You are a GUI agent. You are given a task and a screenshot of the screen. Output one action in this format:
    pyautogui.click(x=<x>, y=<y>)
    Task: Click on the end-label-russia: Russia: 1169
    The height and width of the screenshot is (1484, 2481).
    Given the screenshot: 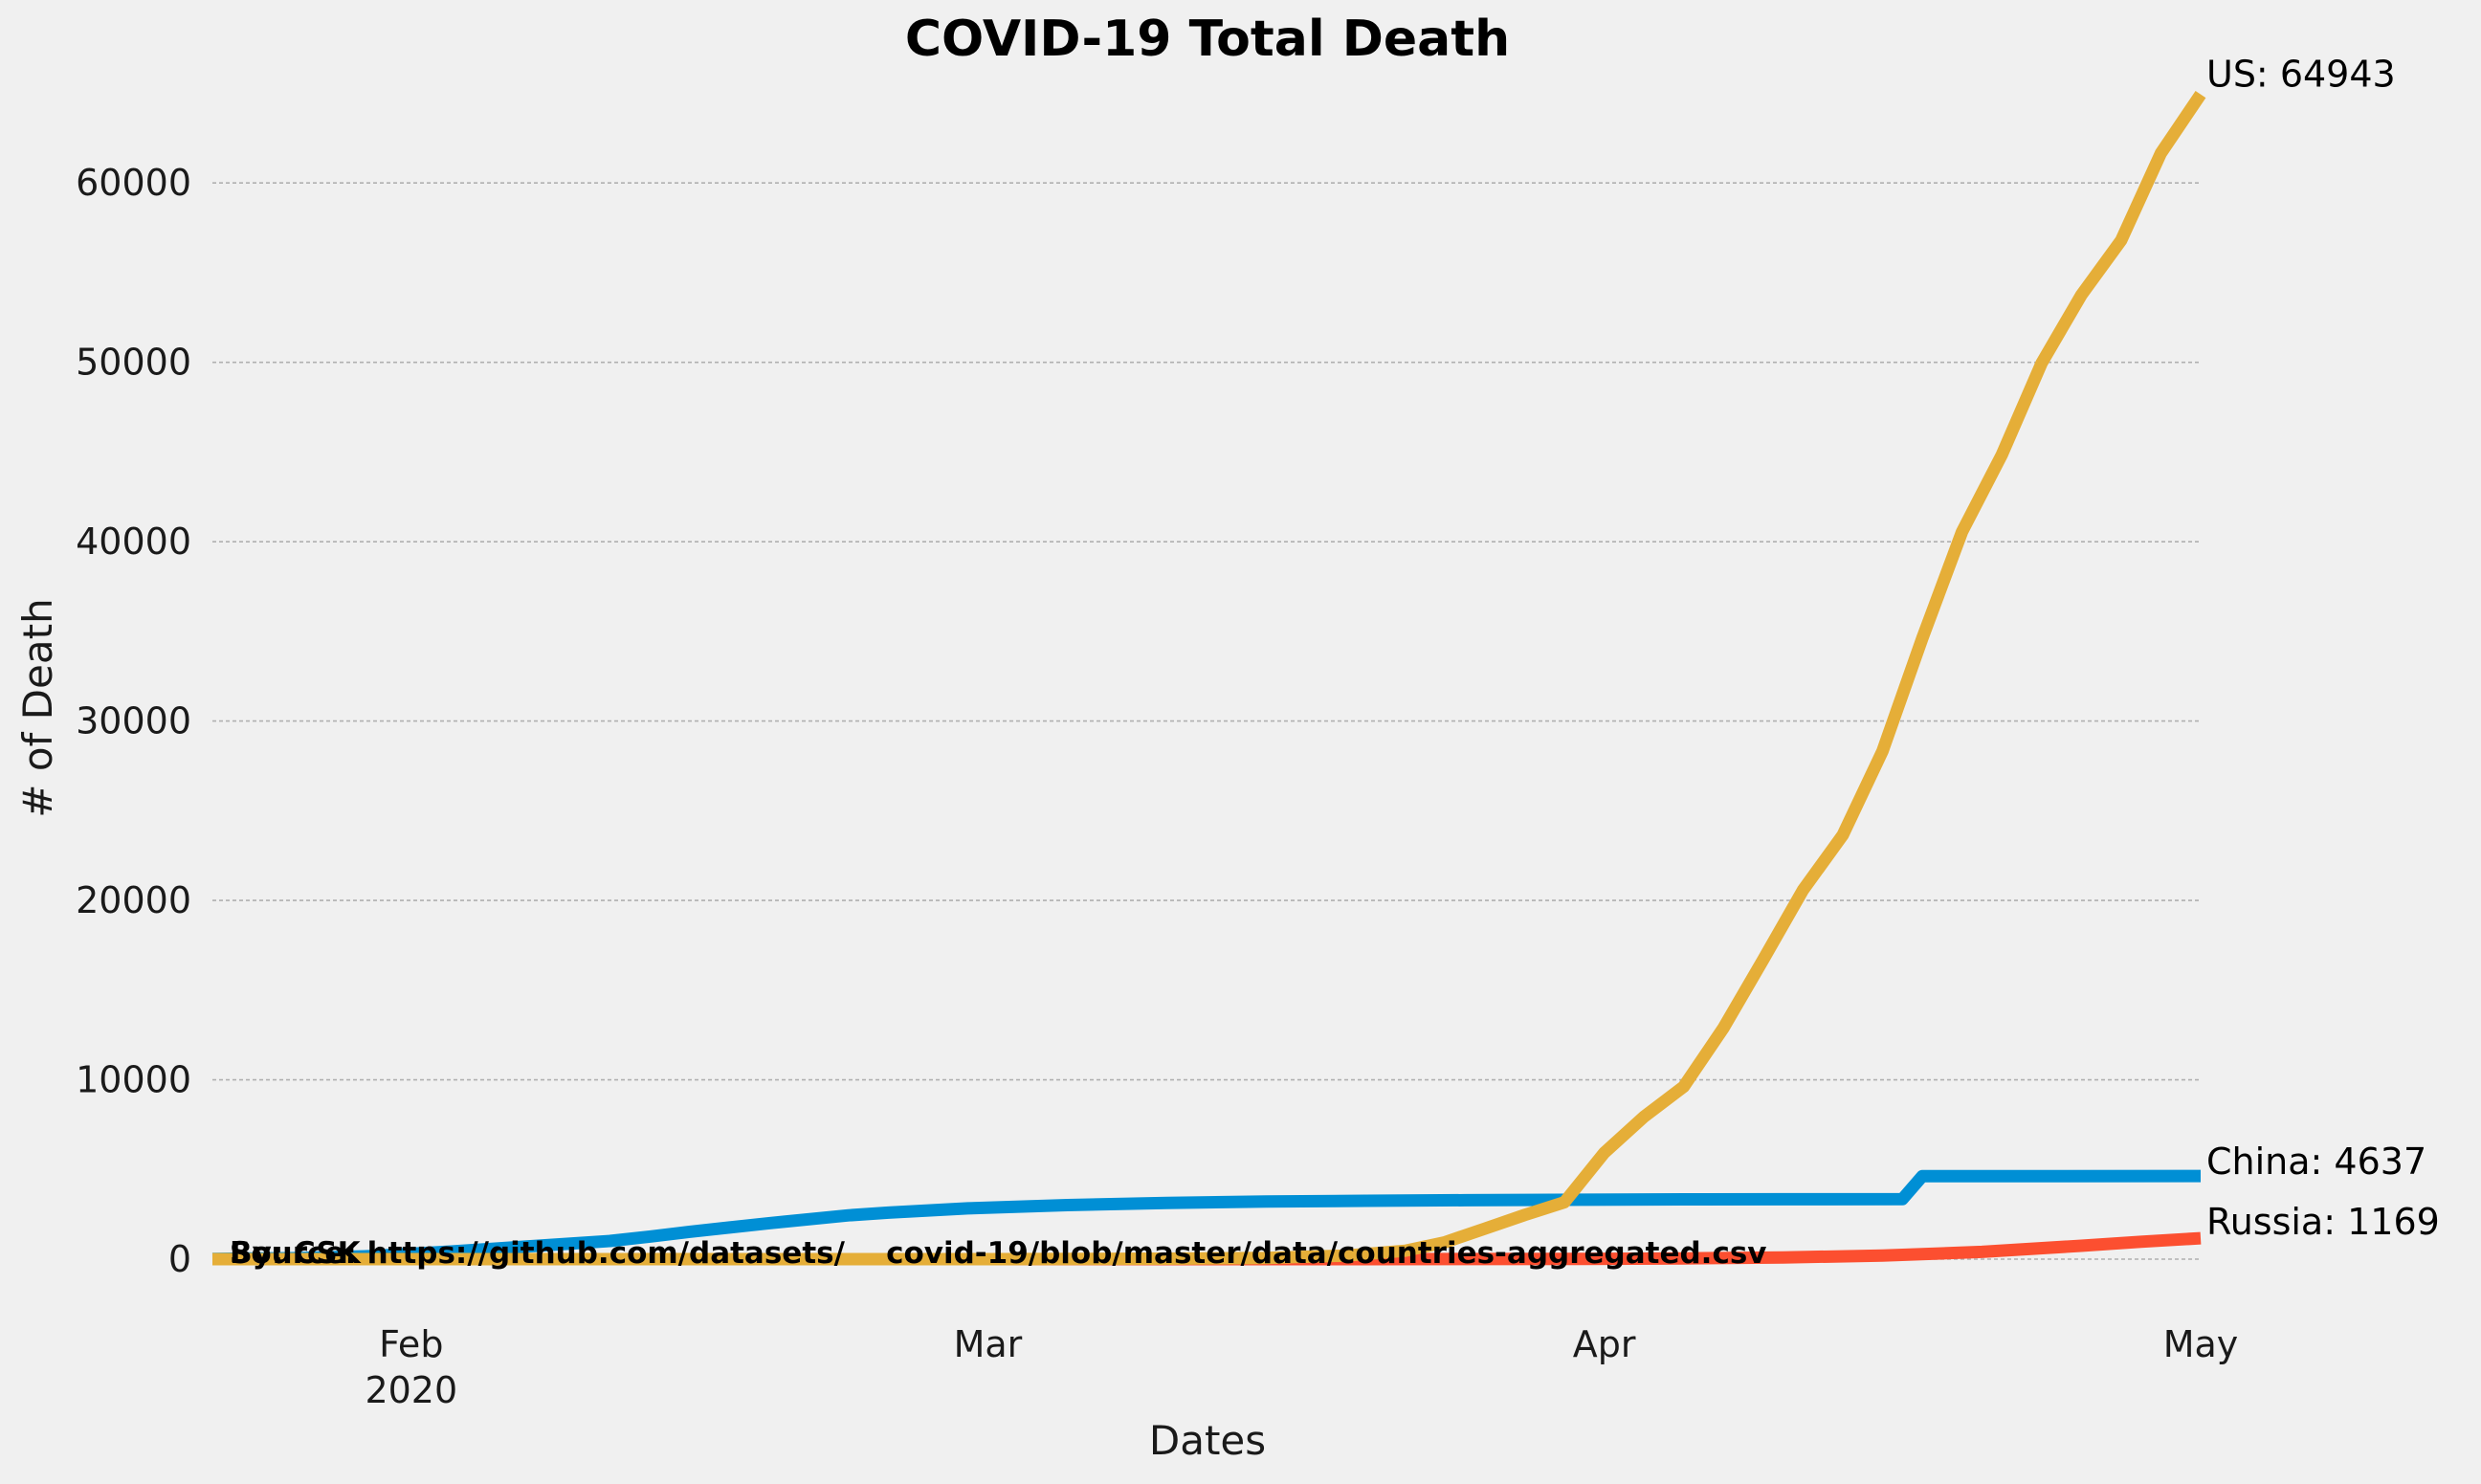 What is the action you would take?
    pyautogui.click(x=2323, y=1222)
    